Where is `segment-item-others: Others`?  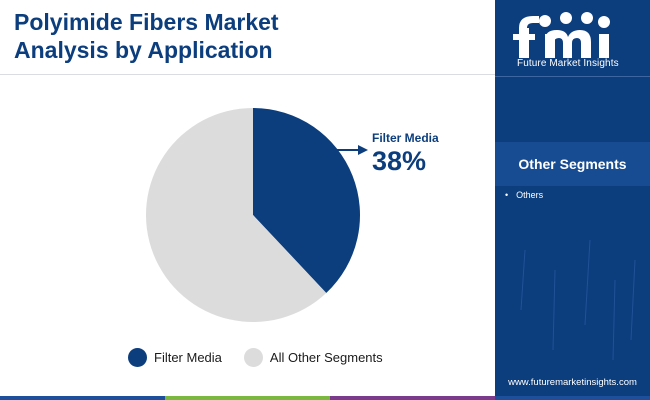 segment-item-others: Others is located at coordinates (524, 195).